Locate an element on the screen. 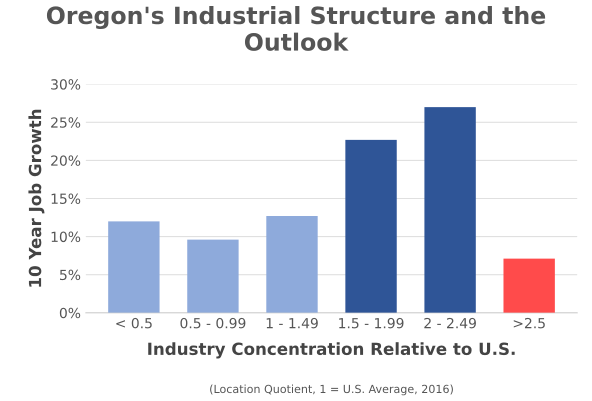 The height and width of the screenshot is (401, 592). x-axis-title: Industry Concentration Relative to U.S. is located at coordinates (331, 350).